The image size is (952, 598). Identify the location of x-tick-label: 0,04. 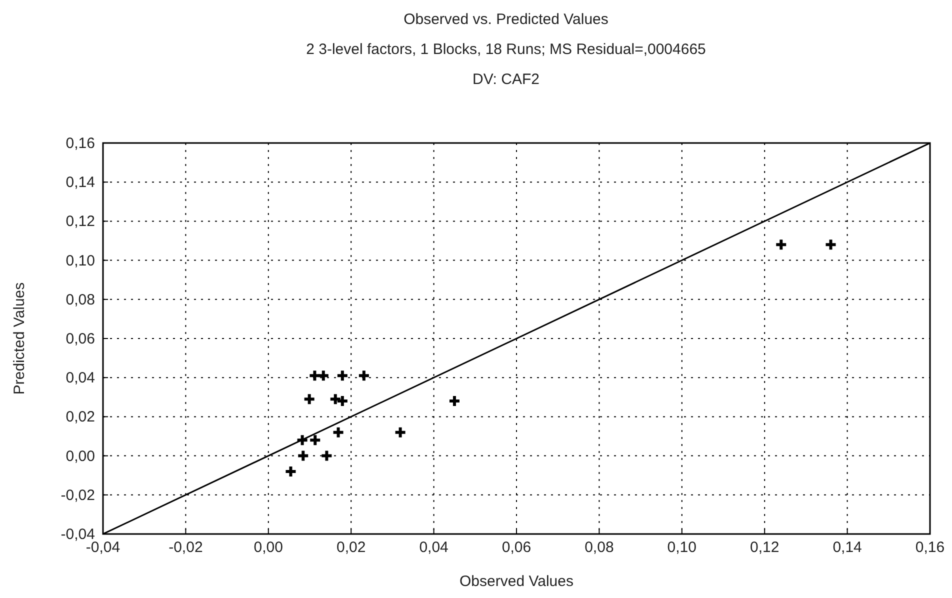
(433, 547).